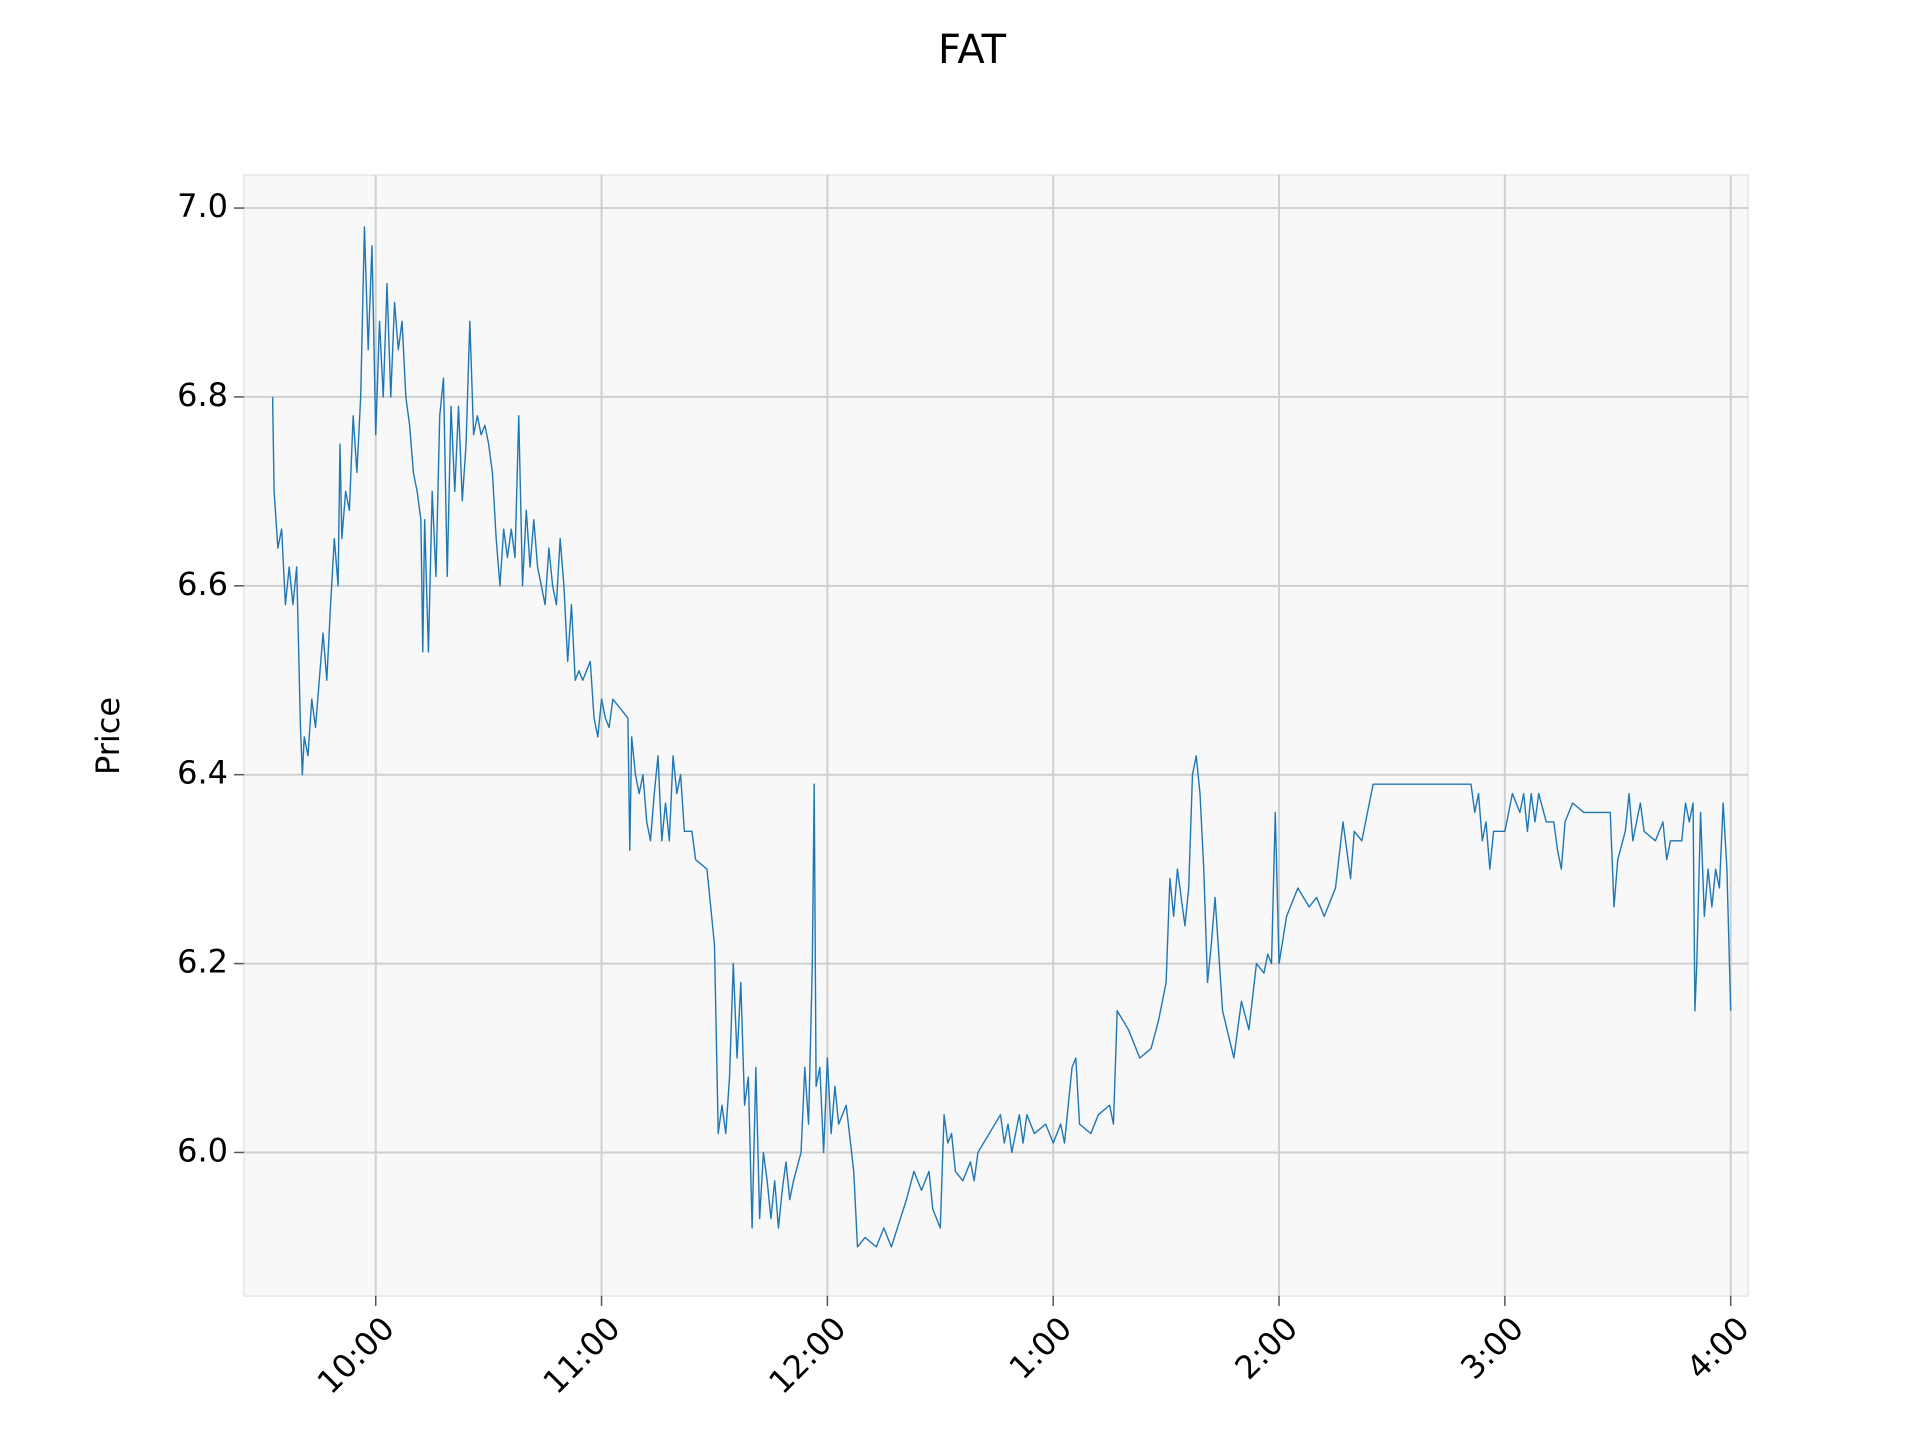  Describe the element at coordinates (1718, 1348) in the screenshot. I see `x-tick-label: 4:00` at that location.